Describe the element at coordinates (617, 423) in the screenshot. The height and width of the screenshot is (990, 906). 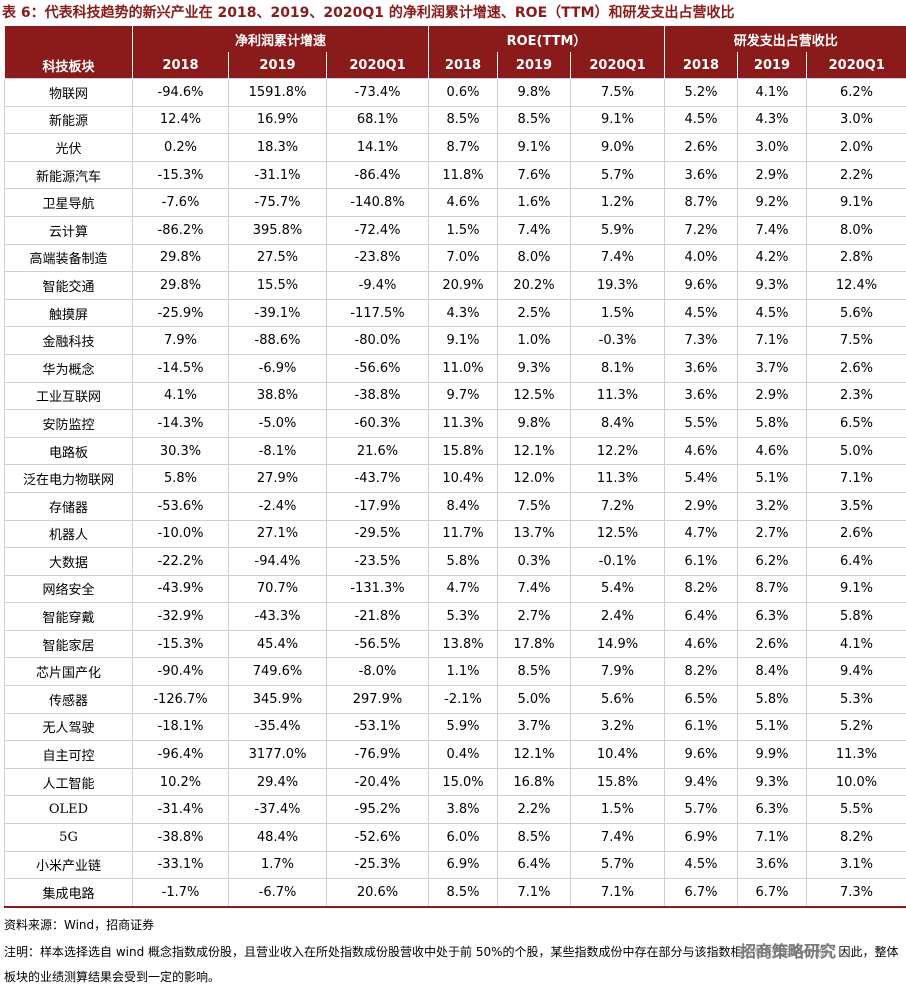
I see `cell-value: 8.4%` at that location.